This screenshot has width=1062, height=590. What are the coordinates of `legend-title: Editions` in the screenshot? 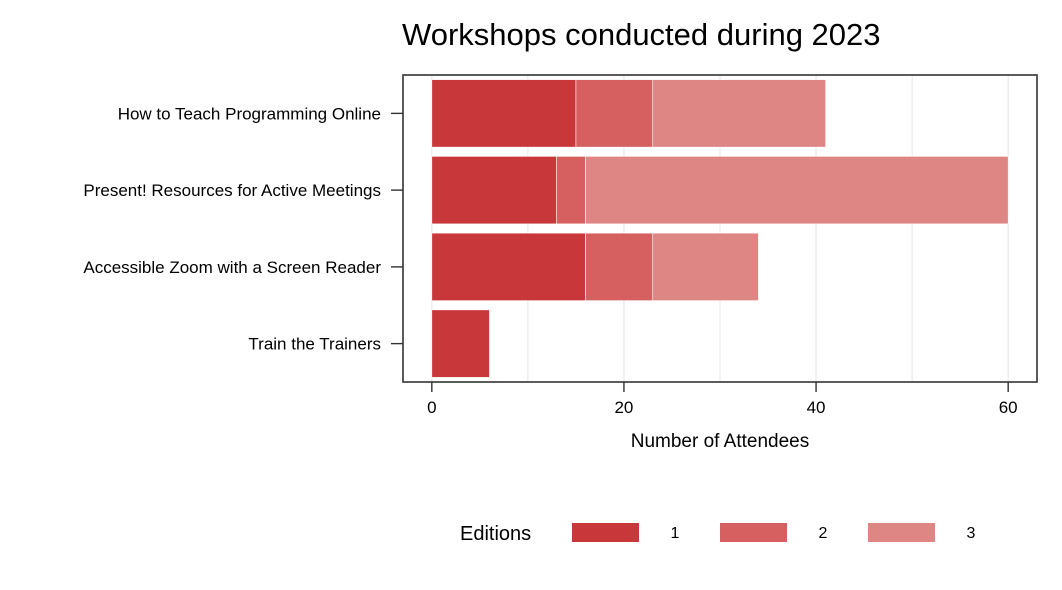 It's located at (495, 534).